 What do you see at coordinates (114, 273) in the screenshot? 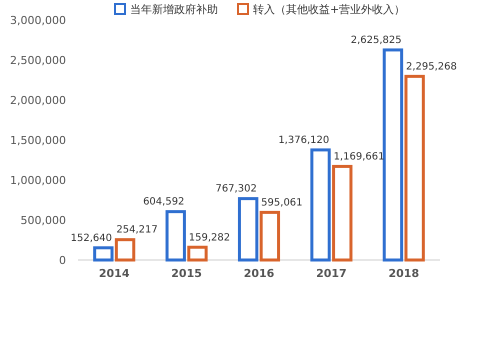
I see `x-tick-label: 2014` at bounding box center [114, 273].